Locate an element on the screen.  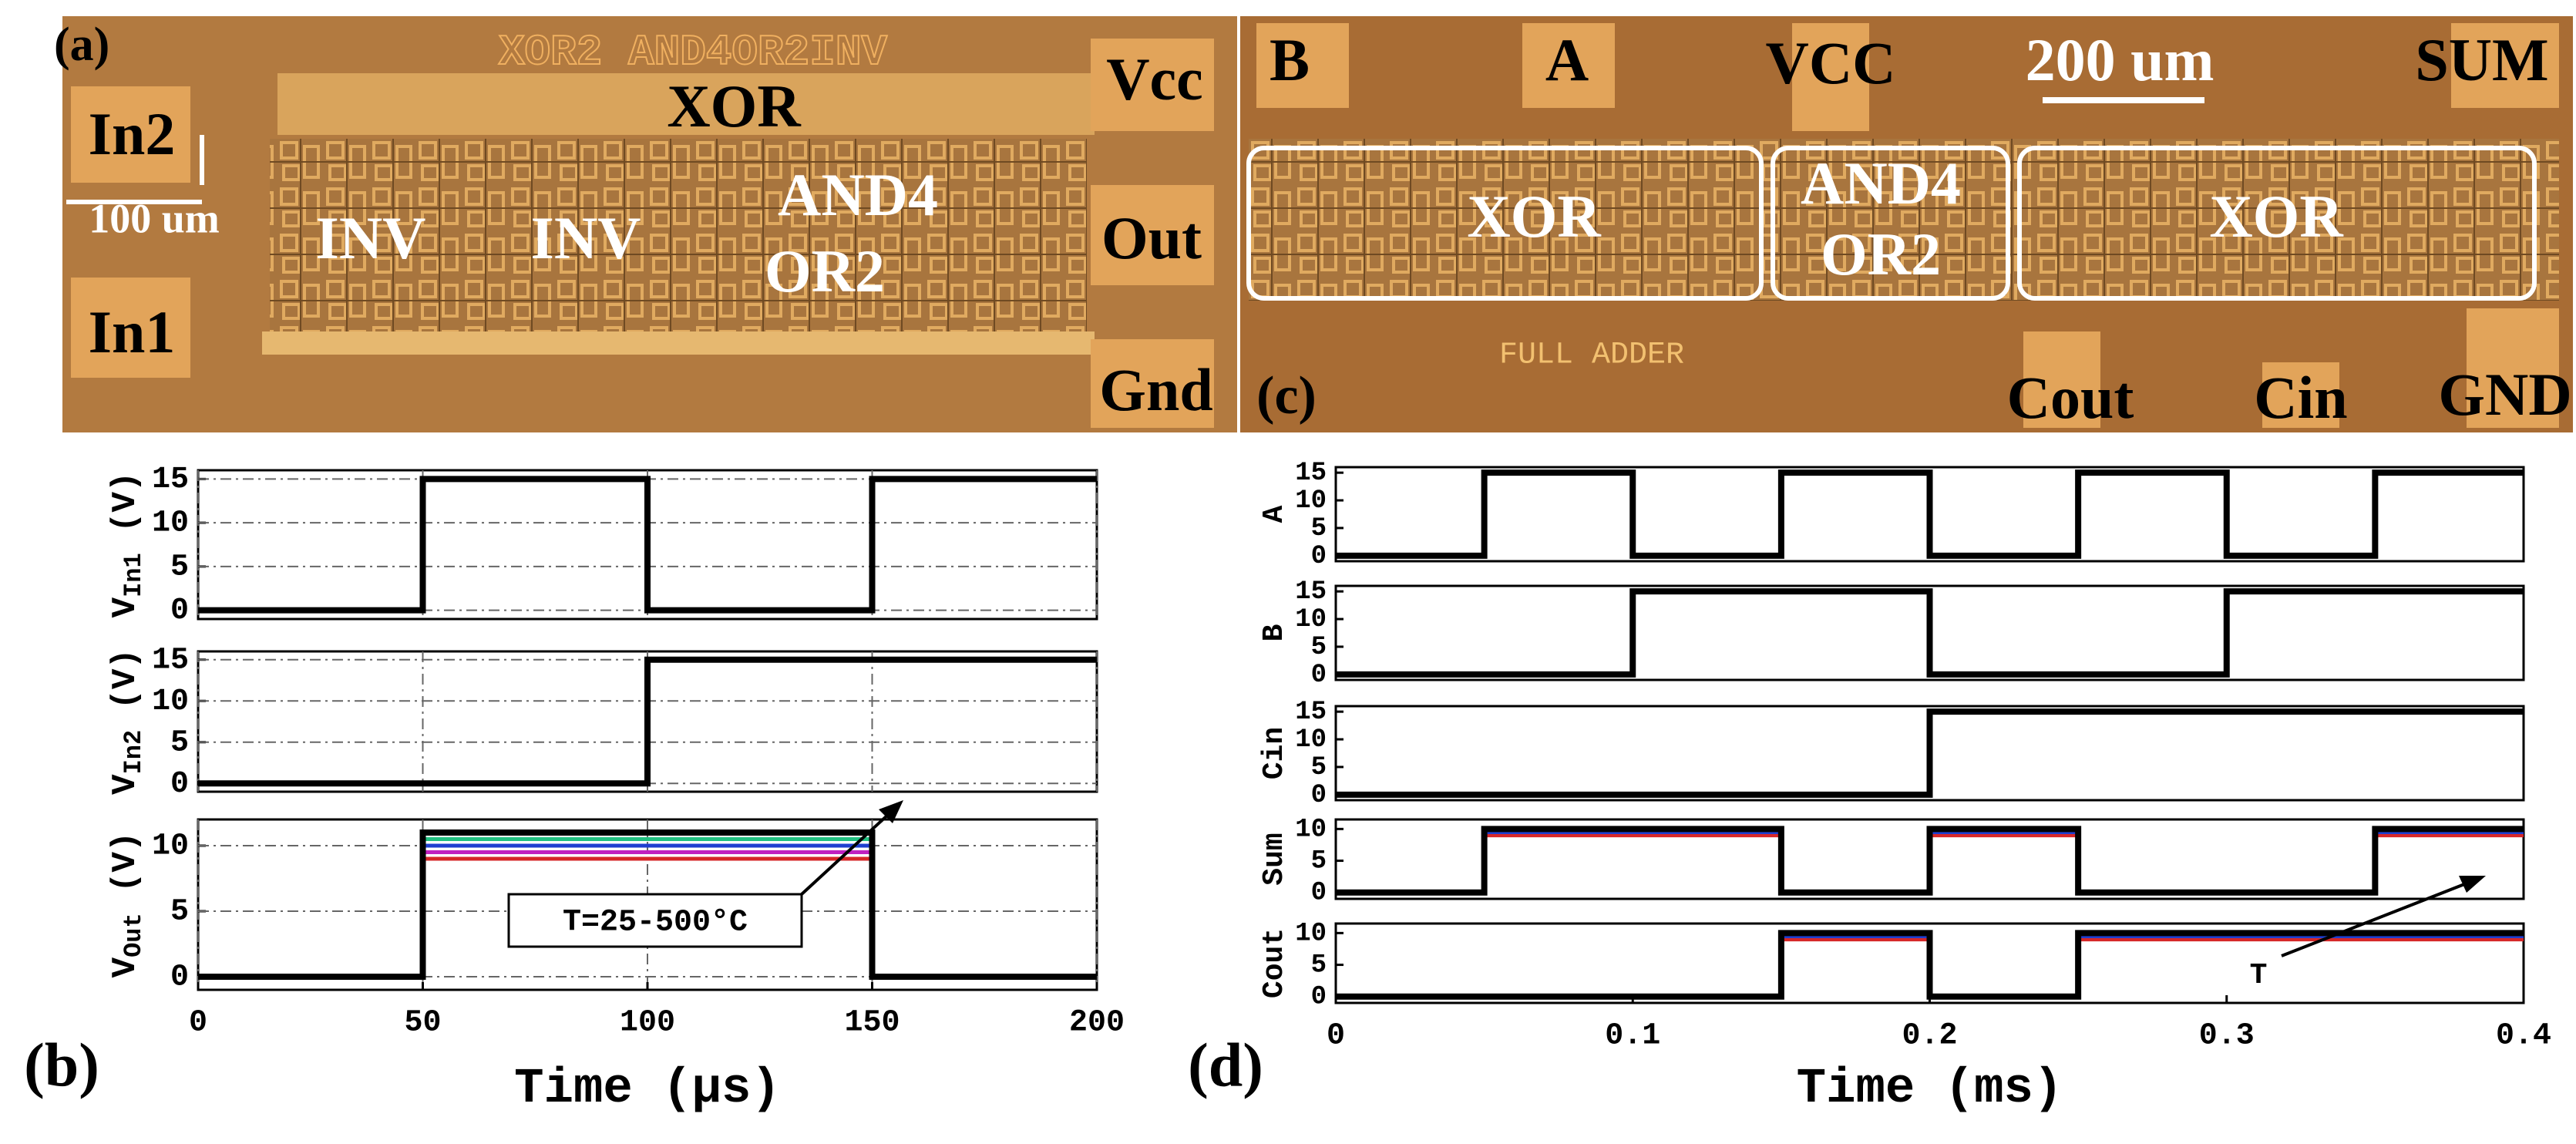
y-axis-label: Cin is located at coordinates (1274, 753).